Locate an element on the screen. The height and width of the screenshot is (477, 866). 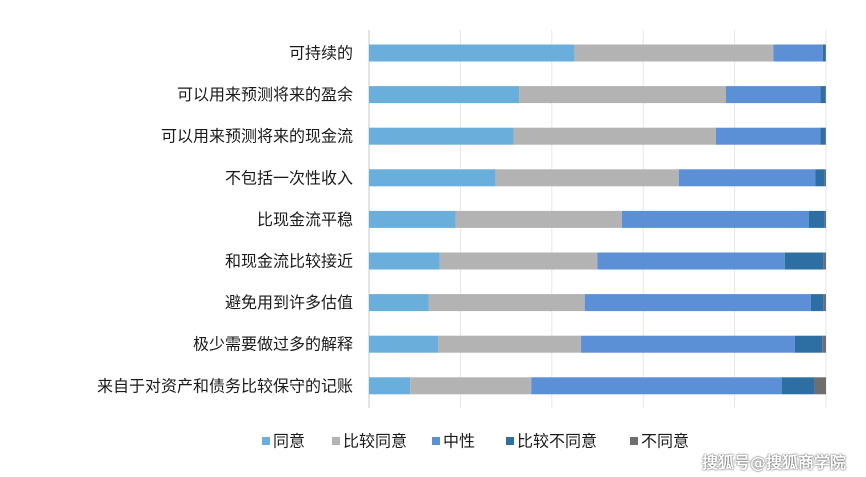
category-label: 避免用到许多估值 is located at coordinates (289, 302).